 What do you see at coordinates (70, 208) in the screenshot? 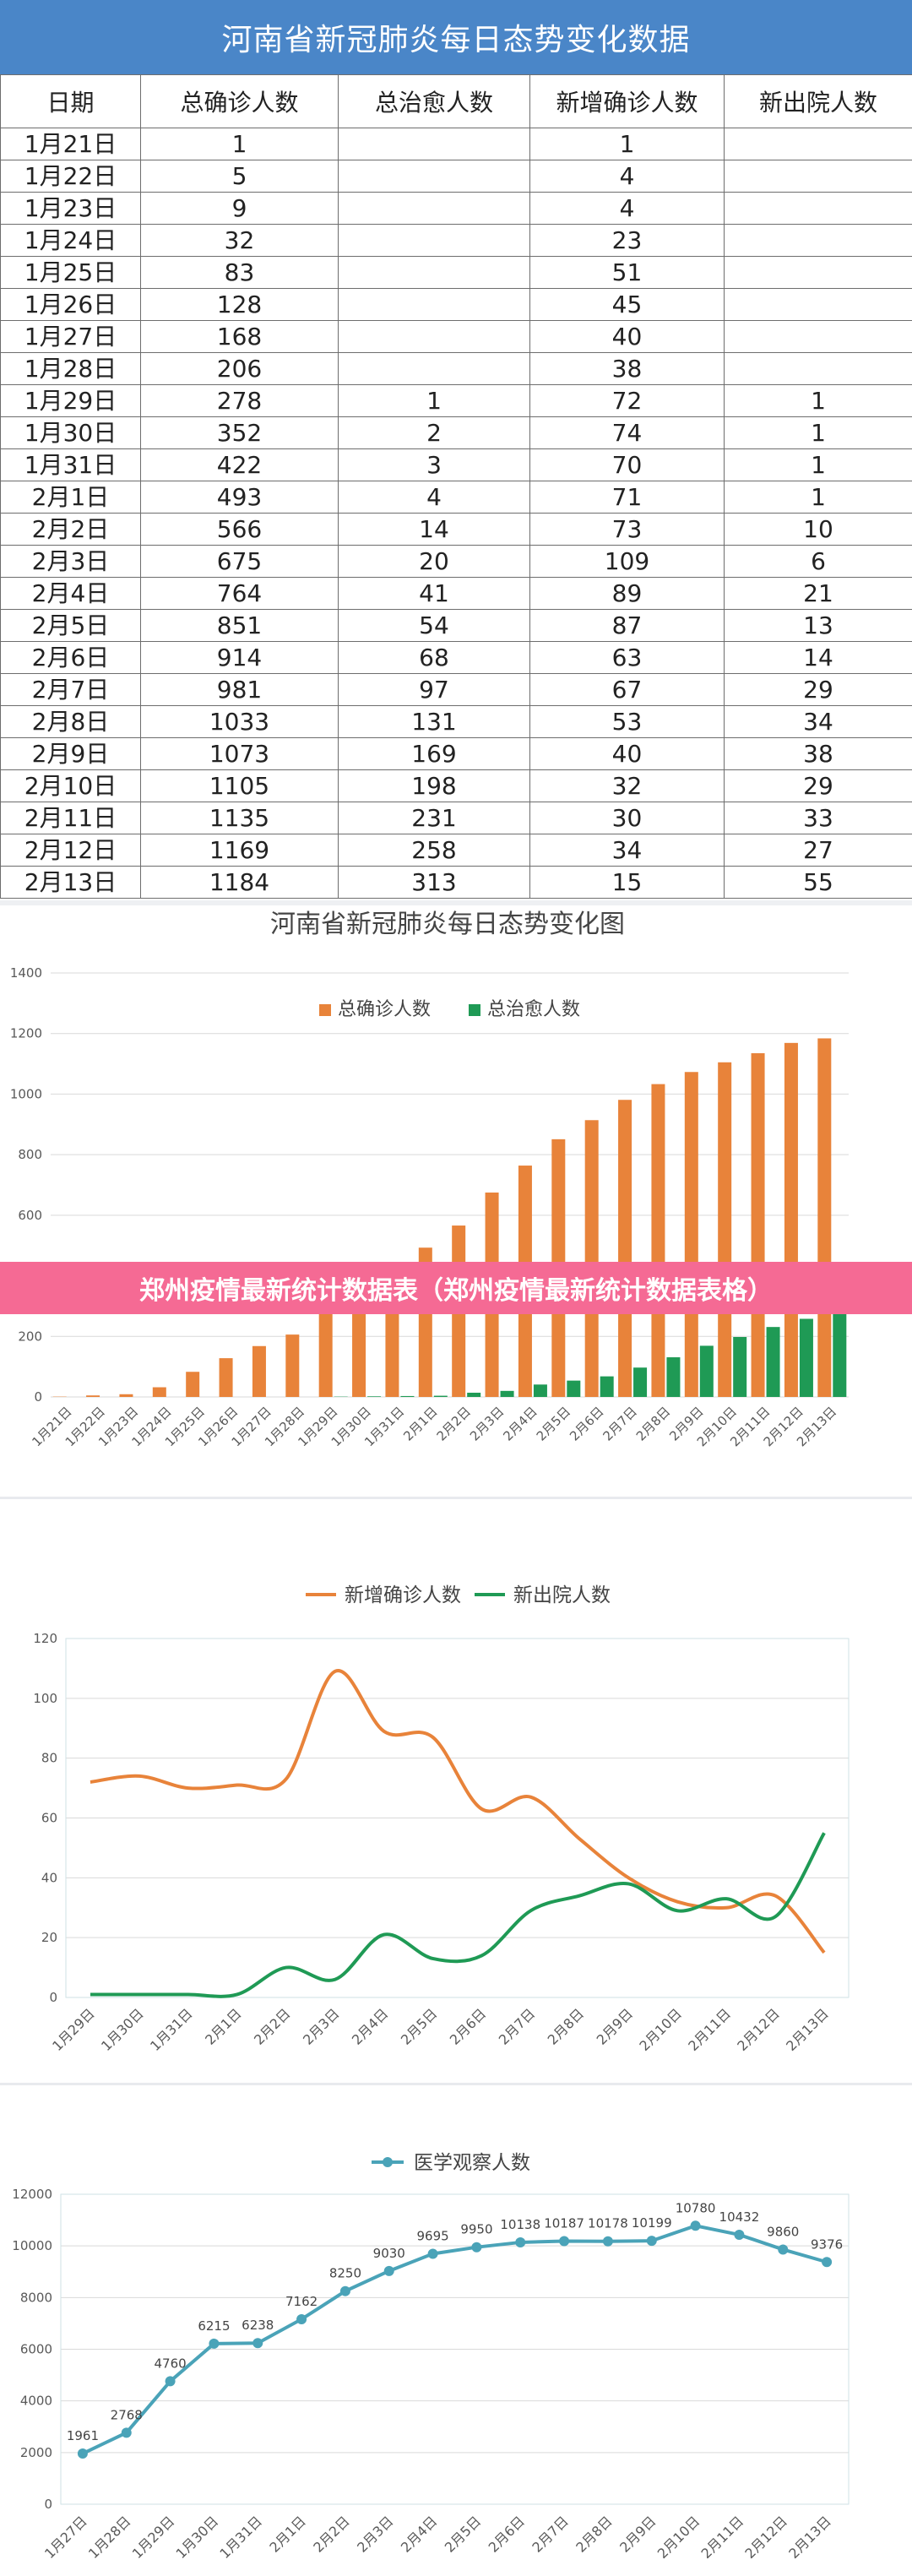
I see `table-cell: 1月23日` at bounding box center [70, 208].